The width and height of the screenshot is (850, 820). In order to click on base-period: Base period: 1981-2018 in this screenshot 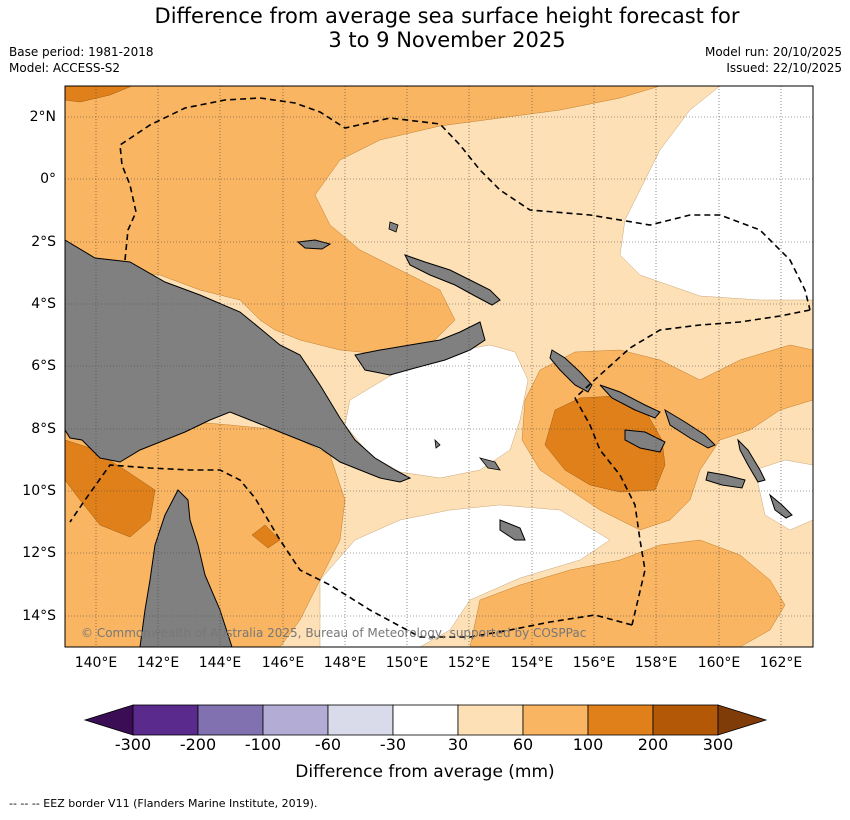, I will do `click(81, 52)`.